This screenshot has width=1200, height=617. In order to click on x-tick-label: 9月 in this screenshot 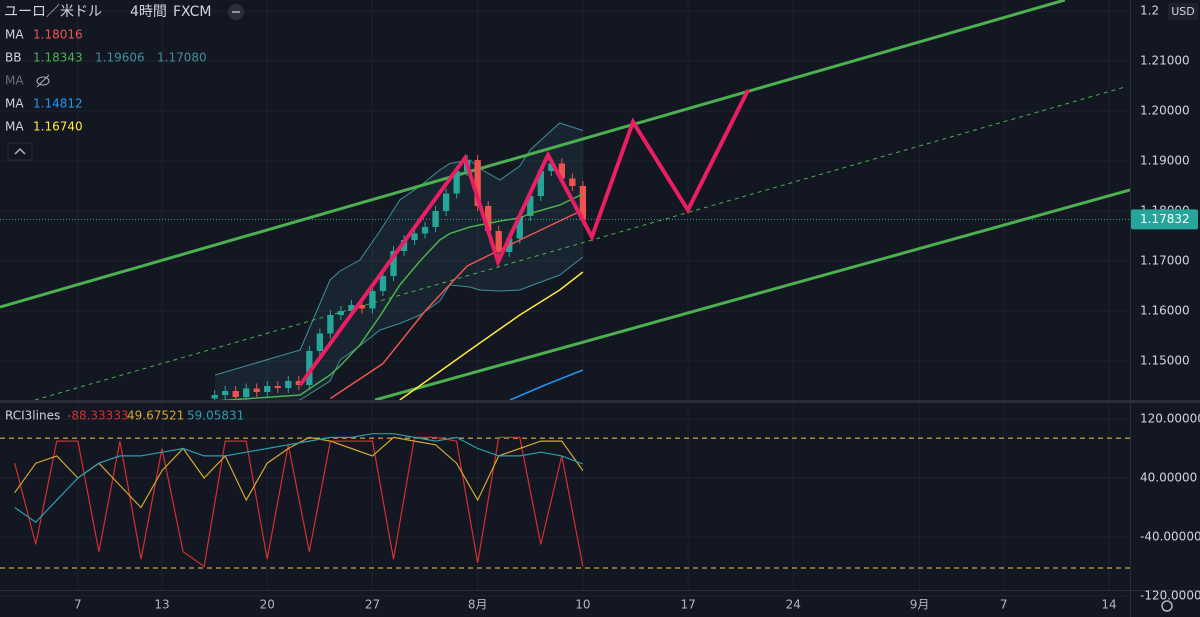, I will do `click(920, 605)`.